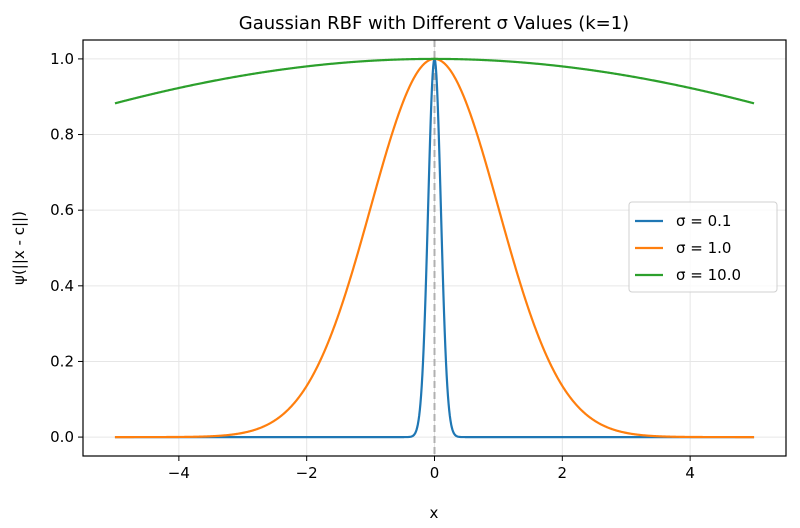  I want to click on legend: σ = 0.1 σ = 1.0 σ = 10.0, so click(703, 247).